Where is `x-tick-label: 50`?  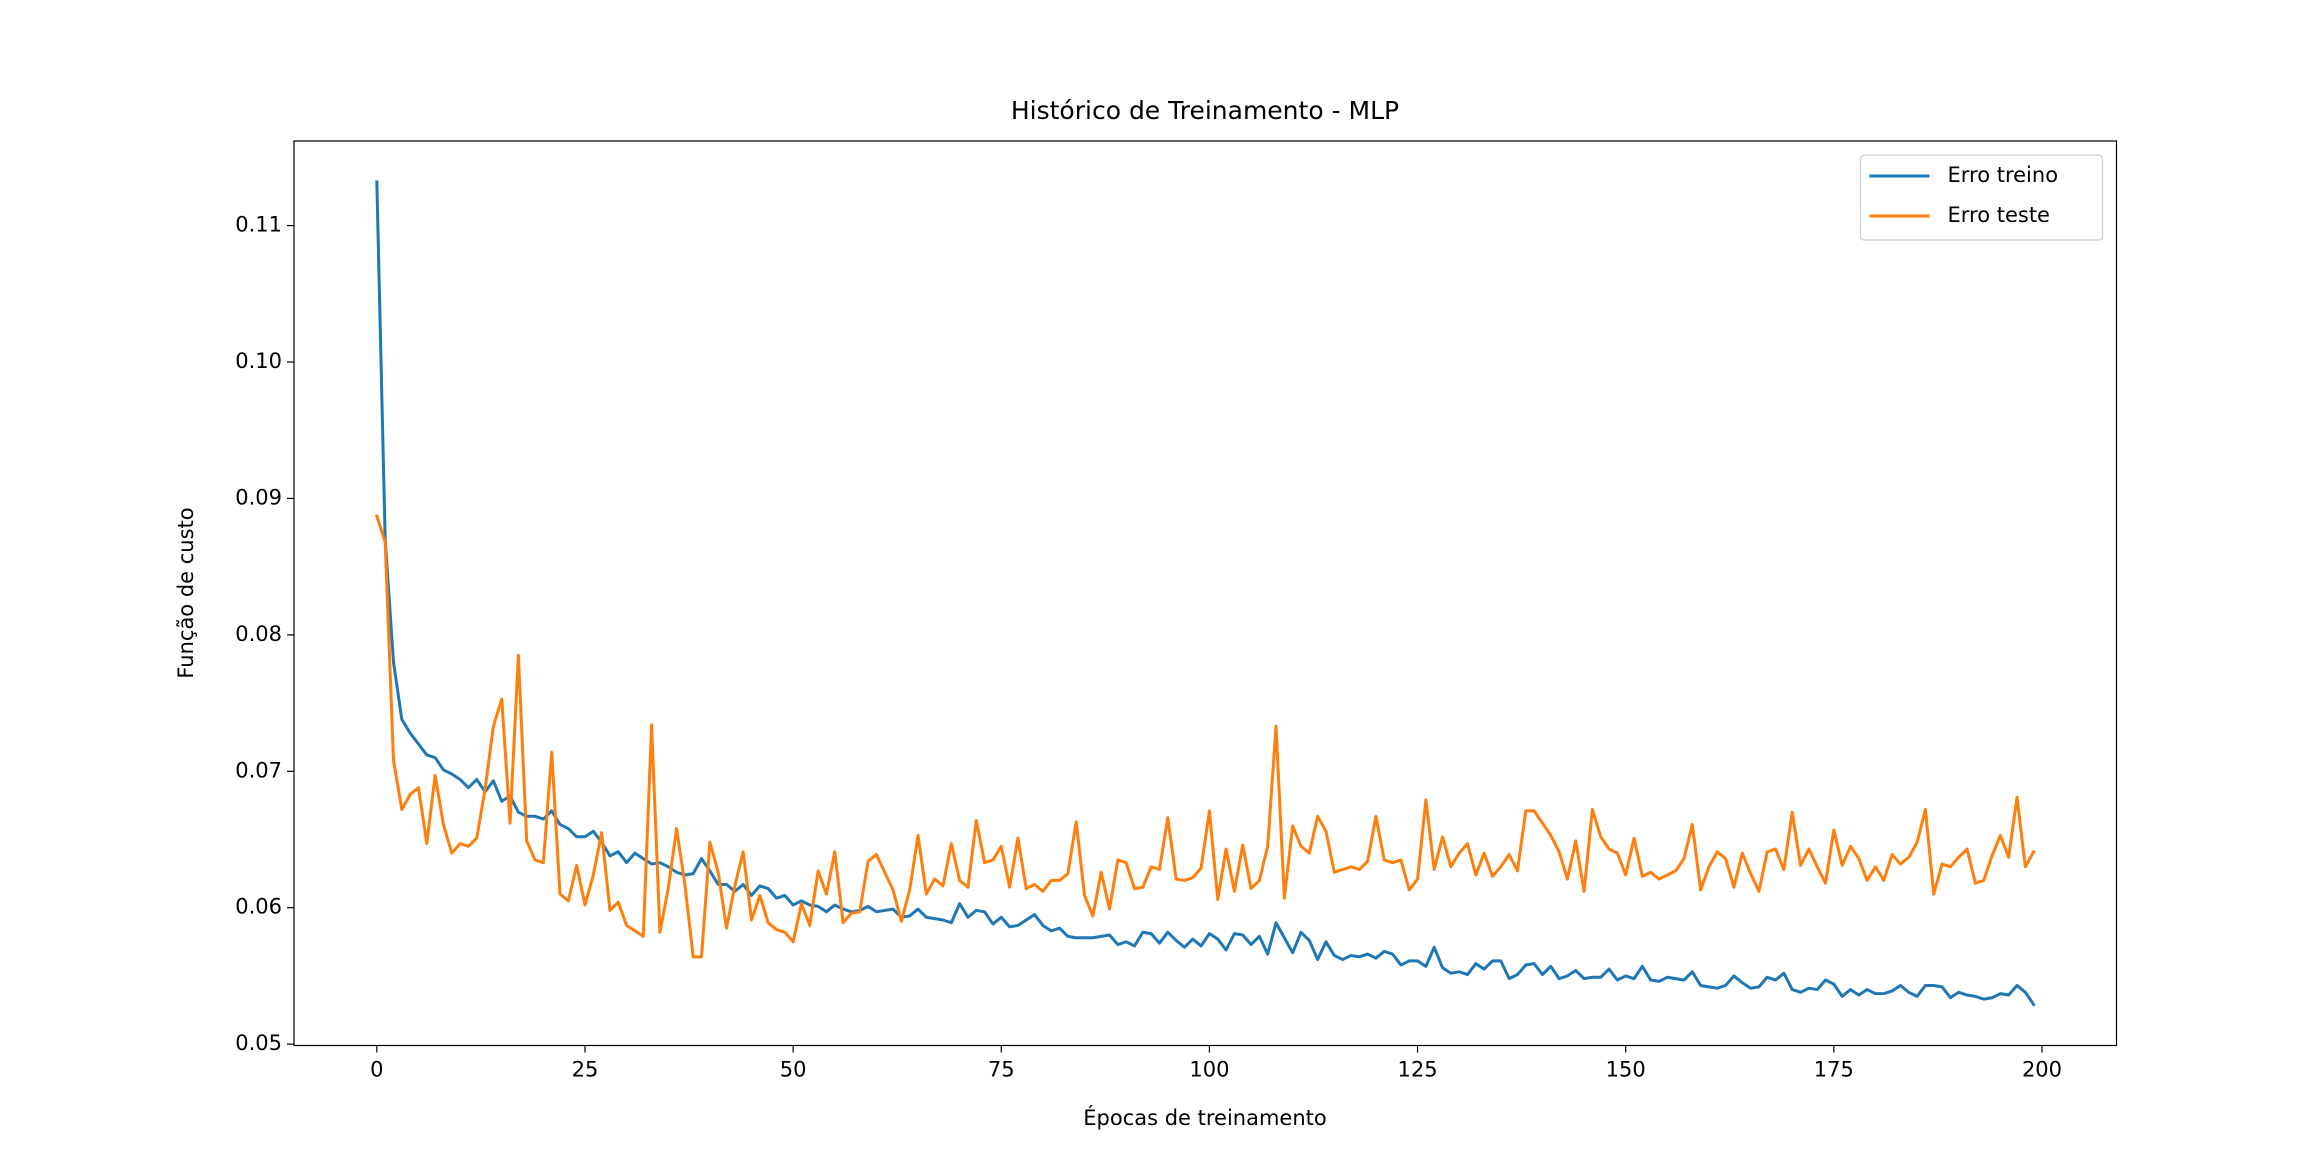
x-tick-label: 50 is located at coordinates (793, 1070).